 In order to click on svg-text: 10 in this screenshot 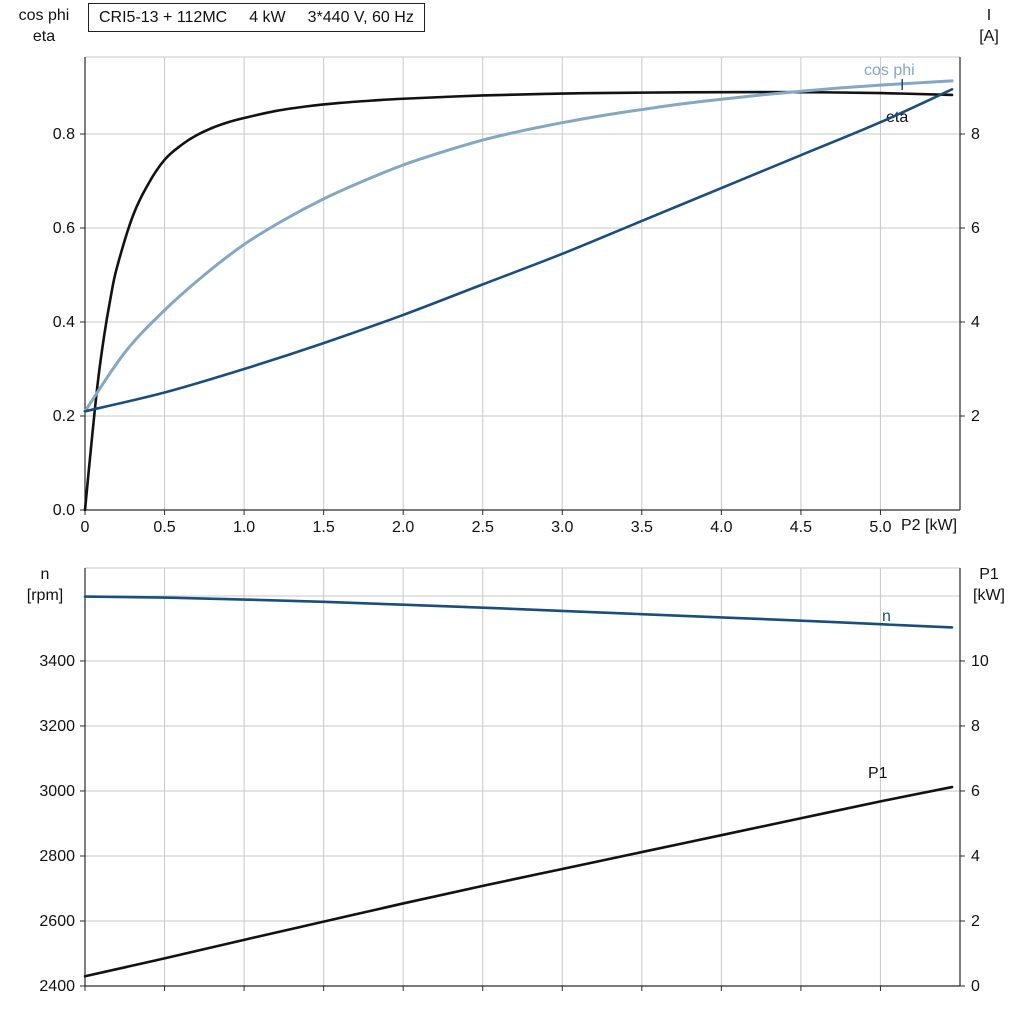, I will do `click(980, 661)`.